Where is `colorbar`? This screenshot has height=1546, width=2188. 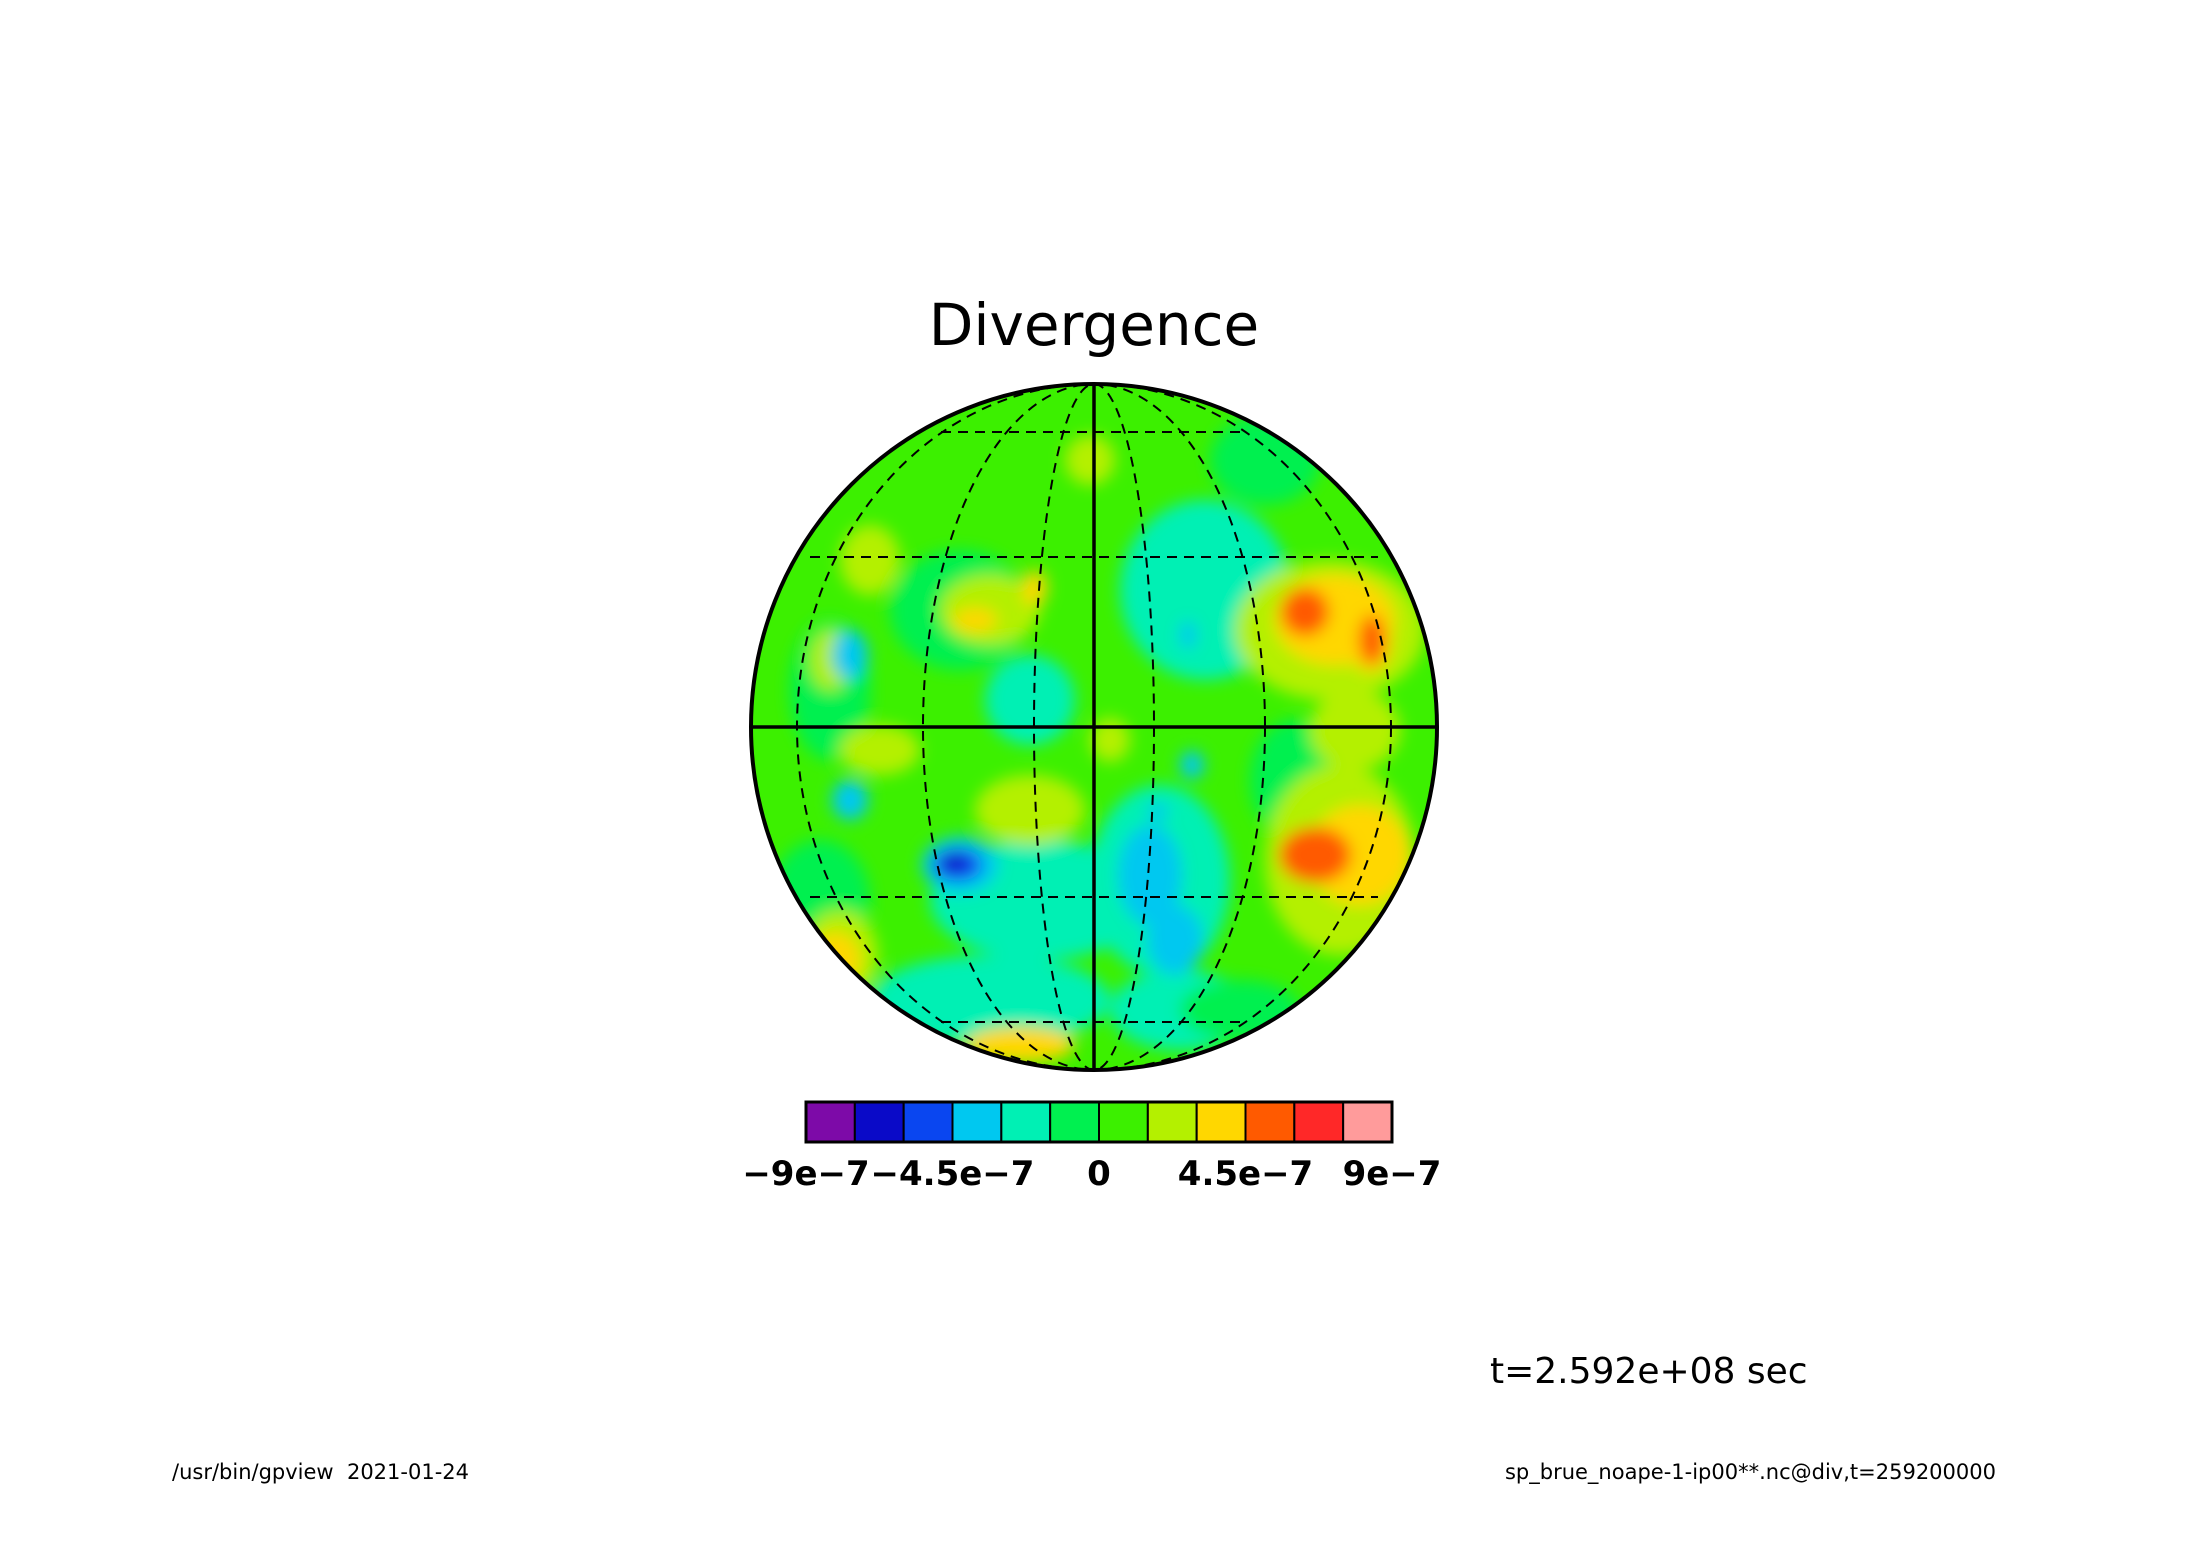
colorbar is located at coordinates (1099, 1122).